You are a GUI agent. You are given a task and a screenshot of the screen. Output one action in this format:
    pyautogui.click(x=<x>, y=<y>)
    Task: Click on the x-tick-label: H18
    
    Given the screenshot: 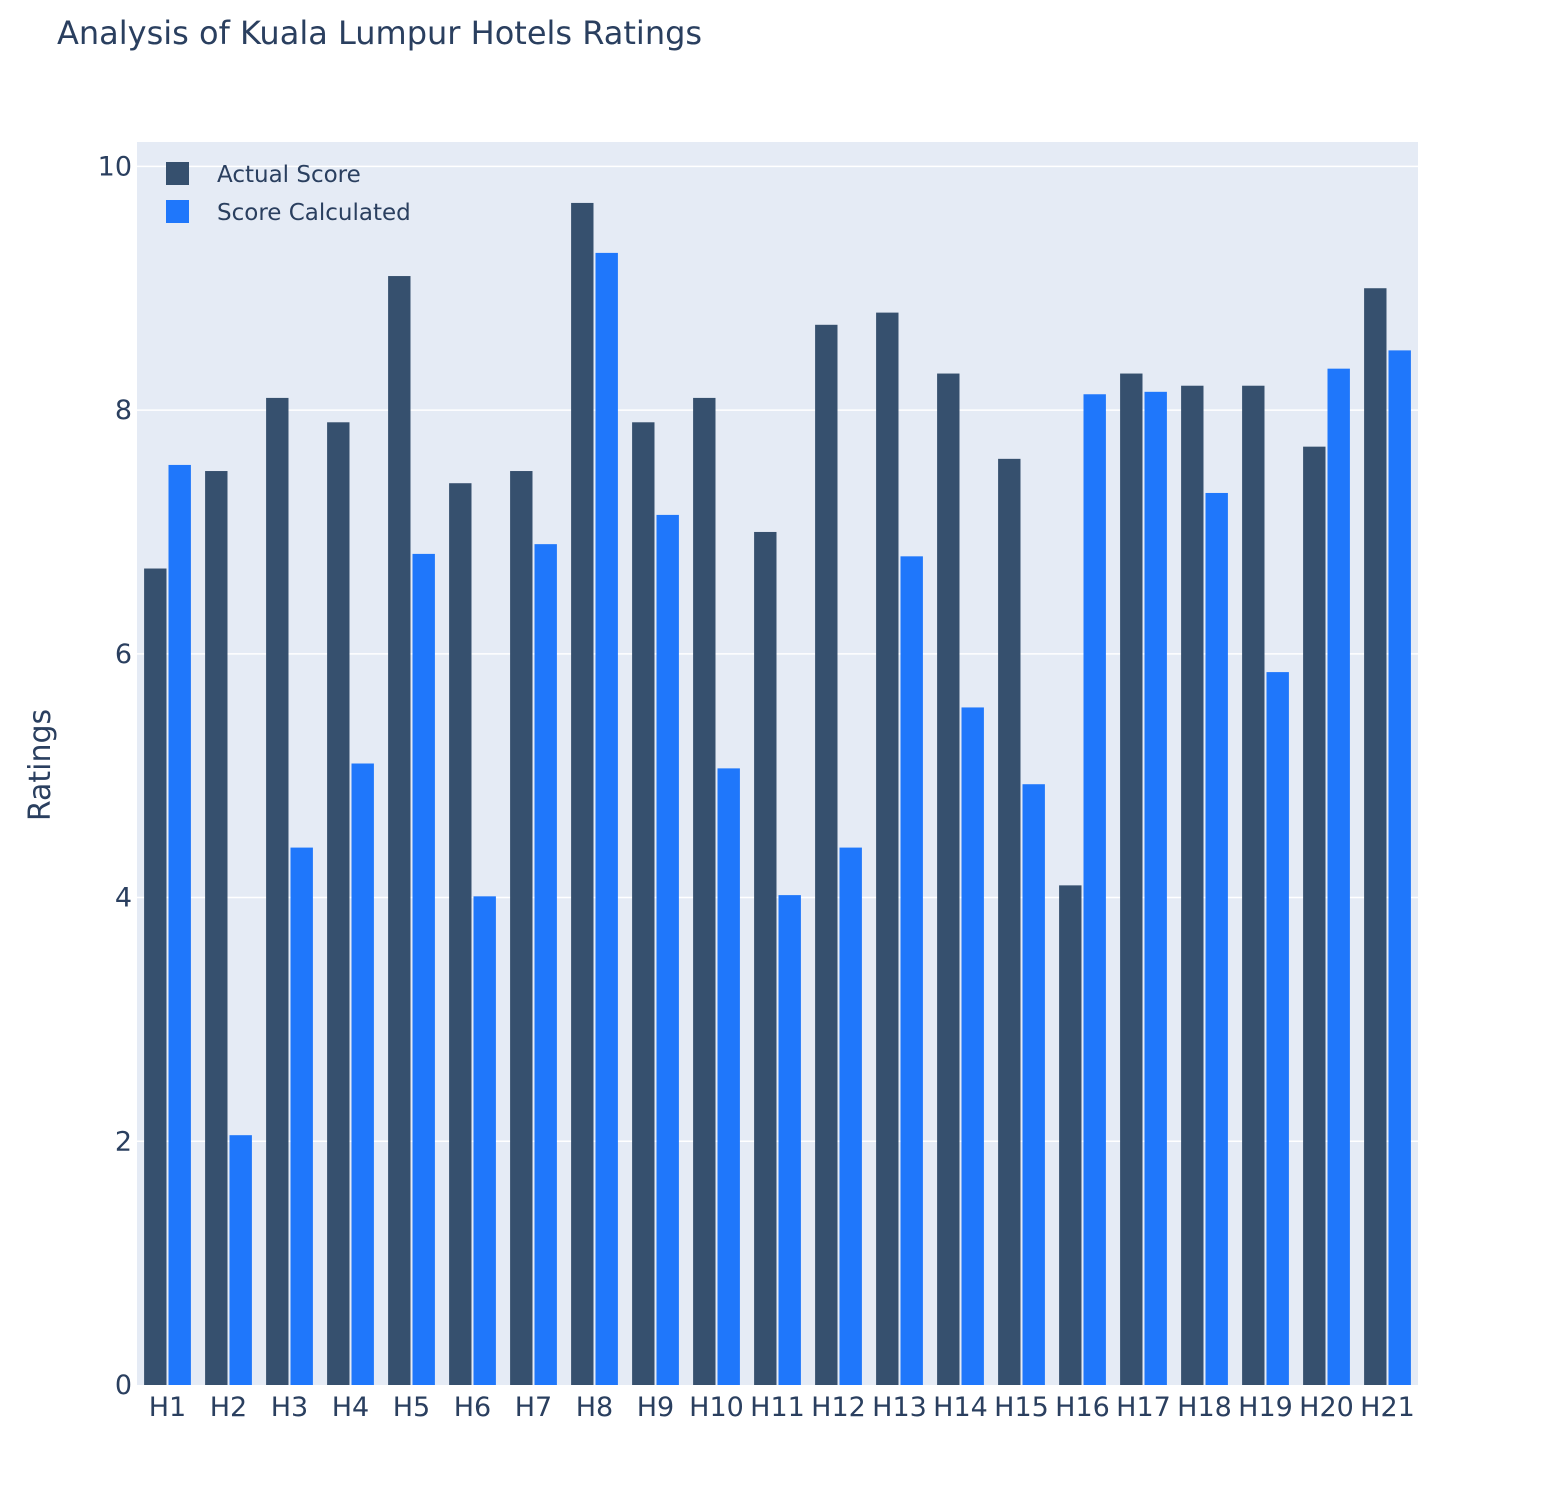 What is the action you would take?
    pyautogui.click(x=1204, y=1407)
    